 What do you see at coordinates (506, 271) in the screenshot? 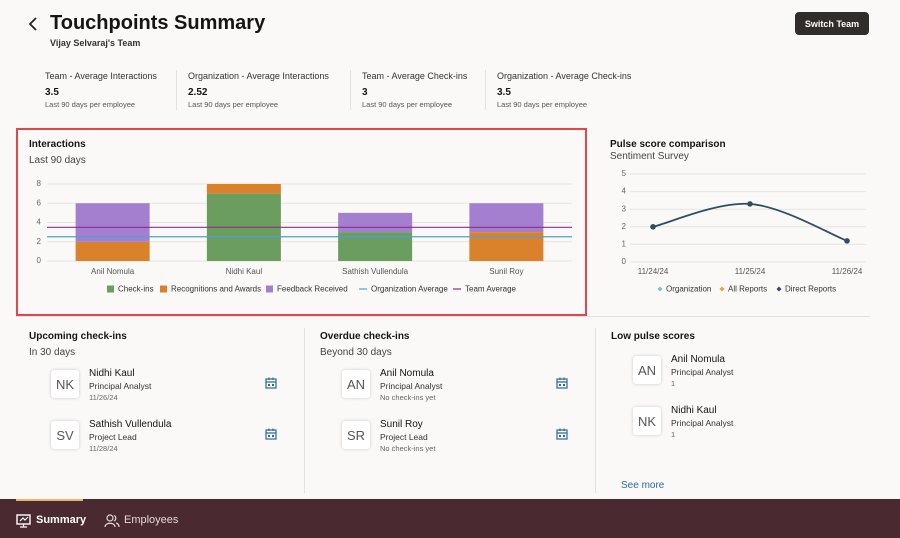
I see `x-tick-label: Sunil Roy` at bounding box center [506, 271].